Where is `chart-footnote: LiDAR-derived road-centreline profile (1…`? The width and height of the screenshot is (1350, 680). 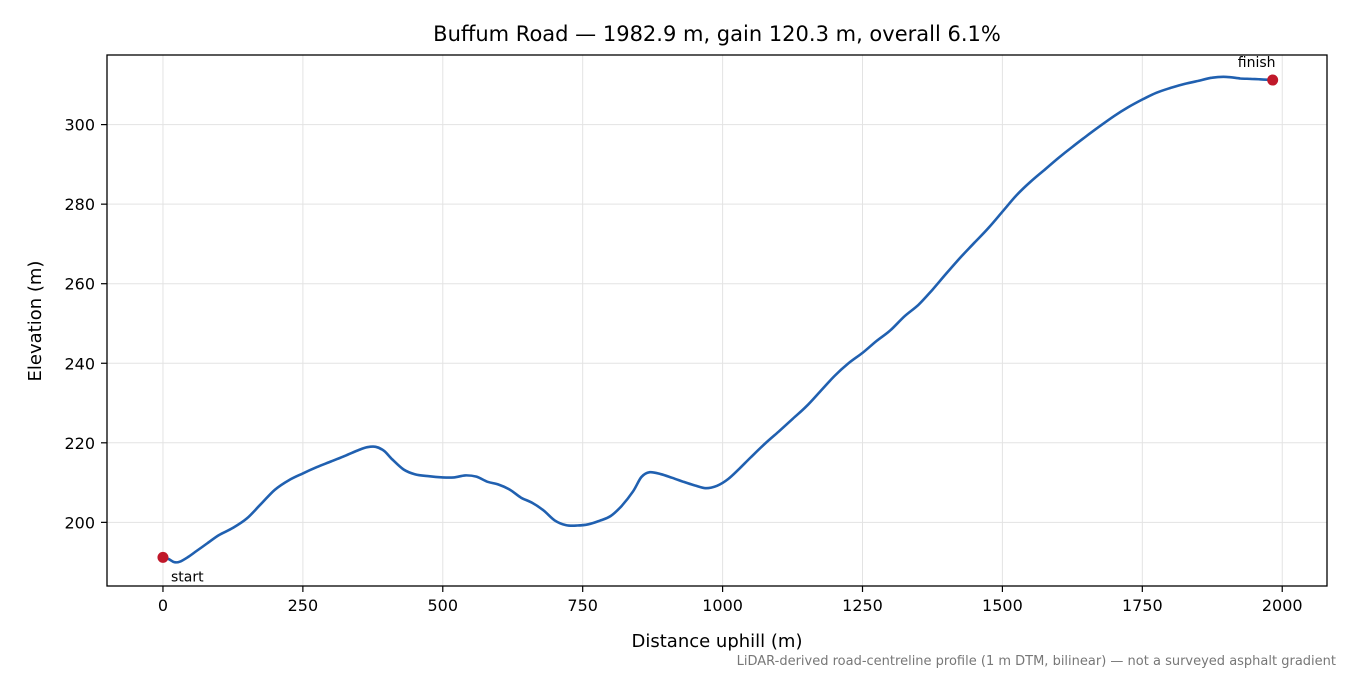
chart-footnote: LiDAR-derived road-centreline profile (1… is located at coordinates (1036, 661).